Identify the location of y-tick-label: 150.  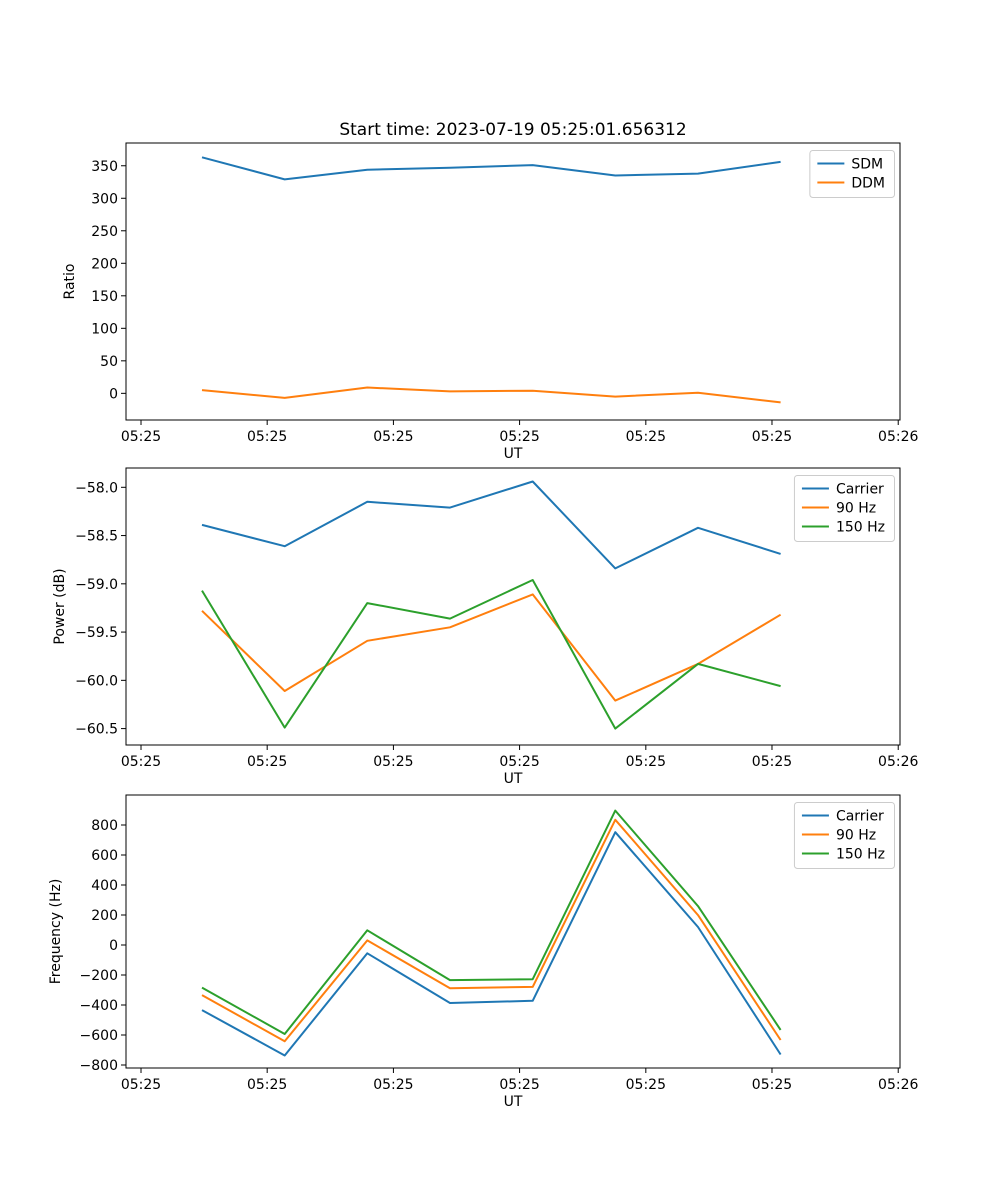
(104, 297).